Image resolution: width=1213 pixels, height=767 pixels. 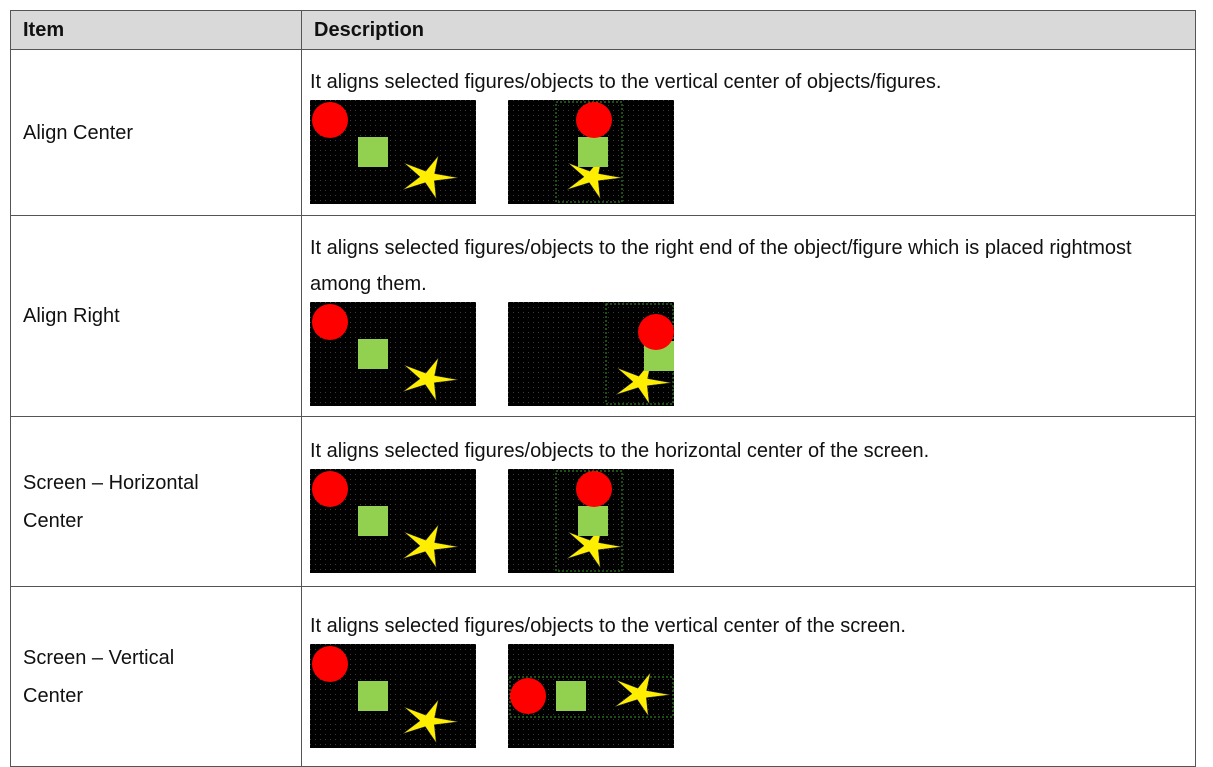 I want to click on item-cell: Align Center, so click(x=156, y=132).